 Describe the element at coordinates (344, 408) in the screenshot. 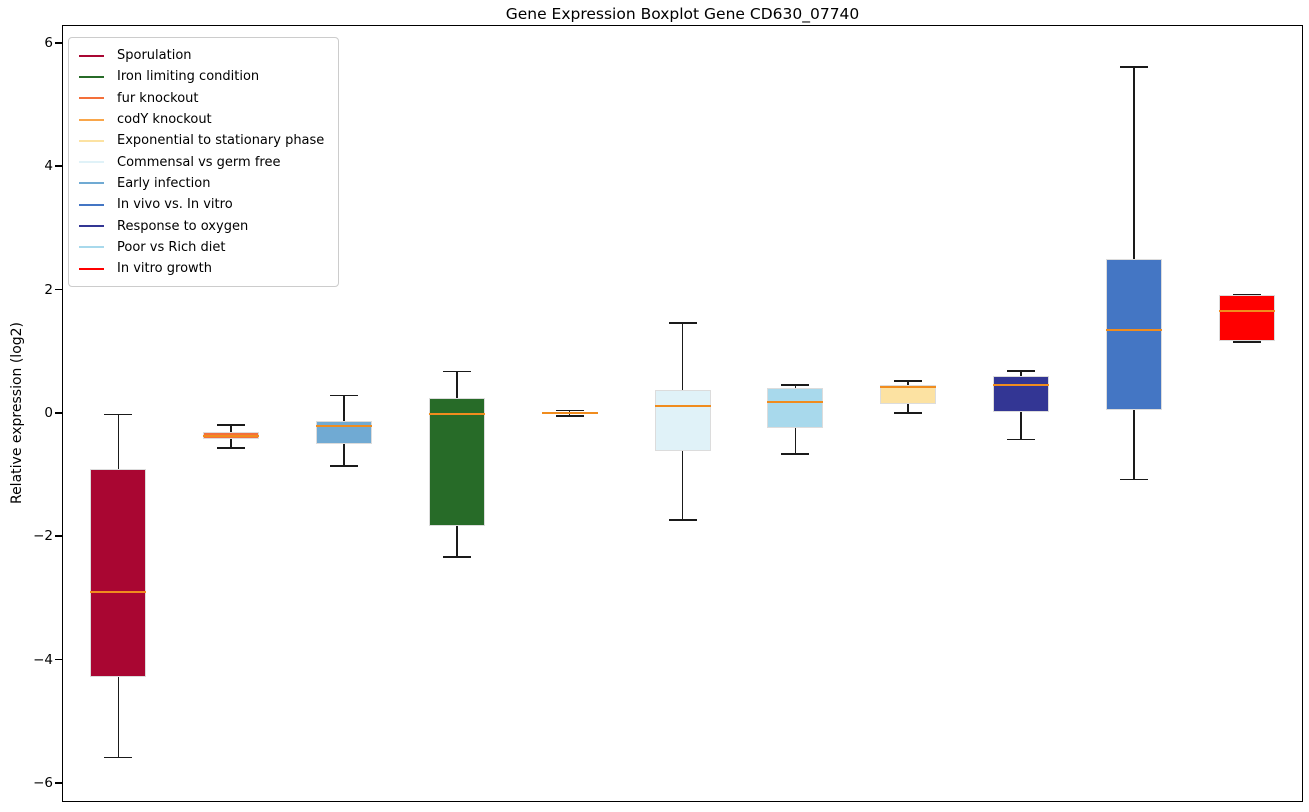

I see `whisker-upper-early-infection` at that location.